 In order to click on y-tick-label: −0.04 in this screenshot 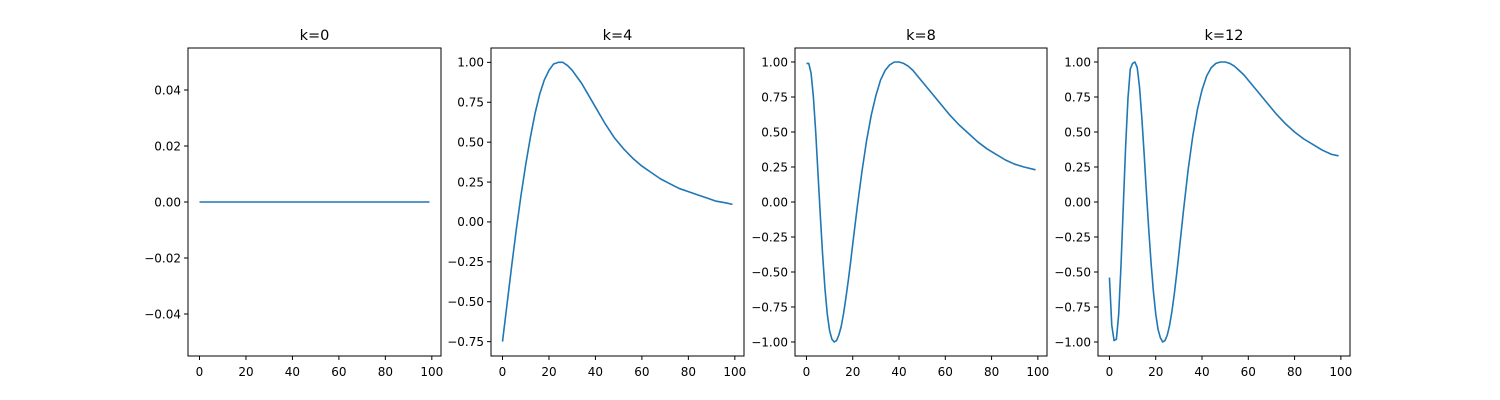, I will do `click(162, 314)`.